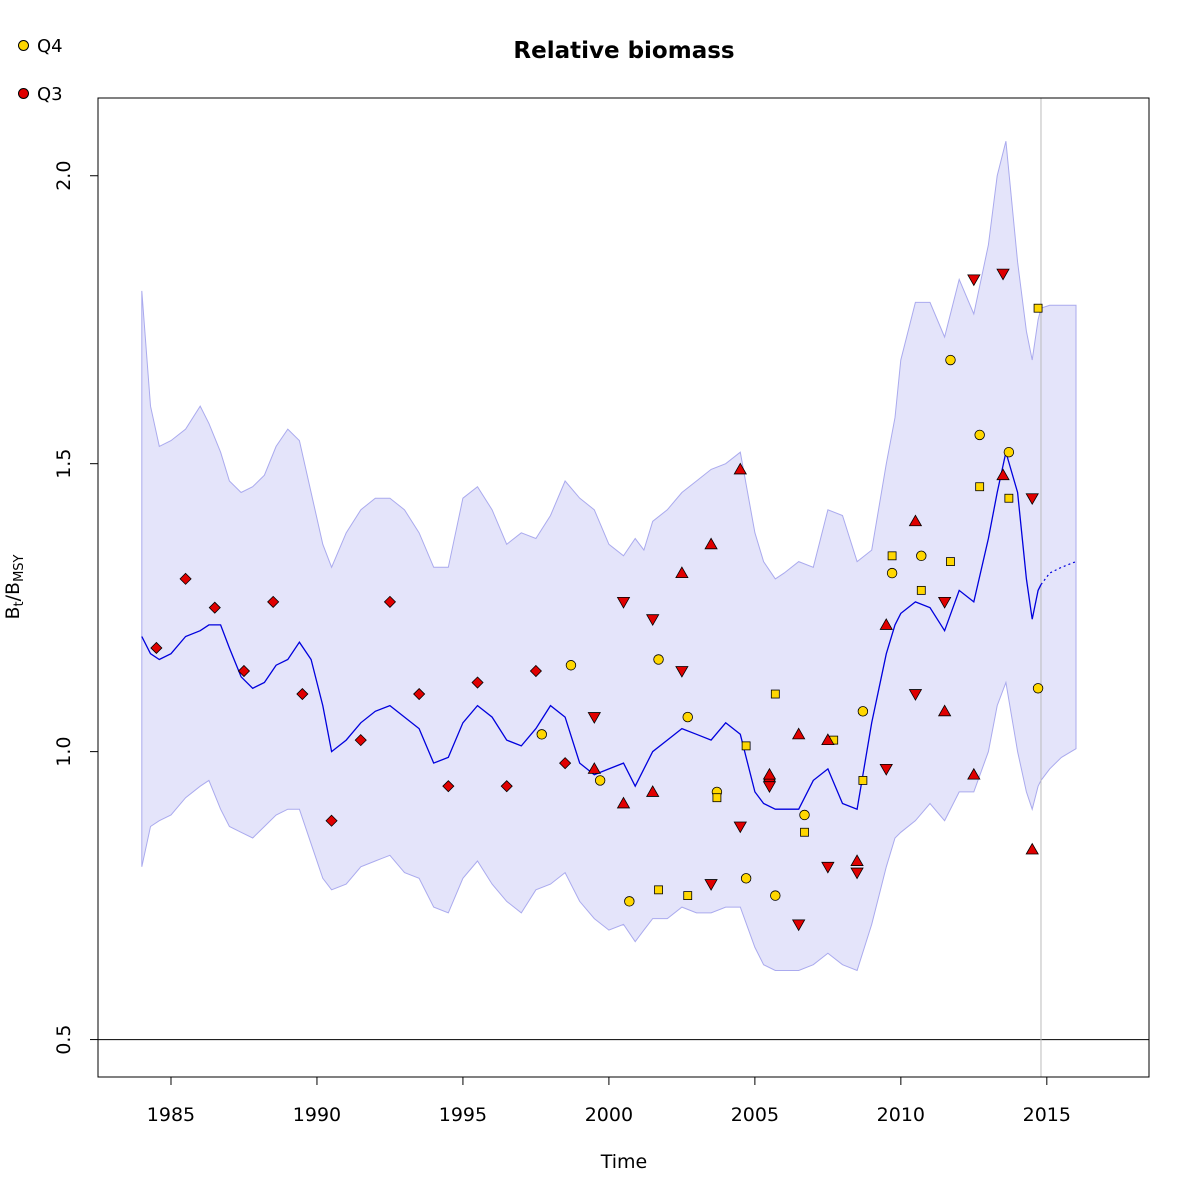 Image resolution: width=1200 pixels, height=1200 pixels. Describe the element at coordinates (755, 1115) in the screenshot. I see `x-tick-label: 2005` at that location.